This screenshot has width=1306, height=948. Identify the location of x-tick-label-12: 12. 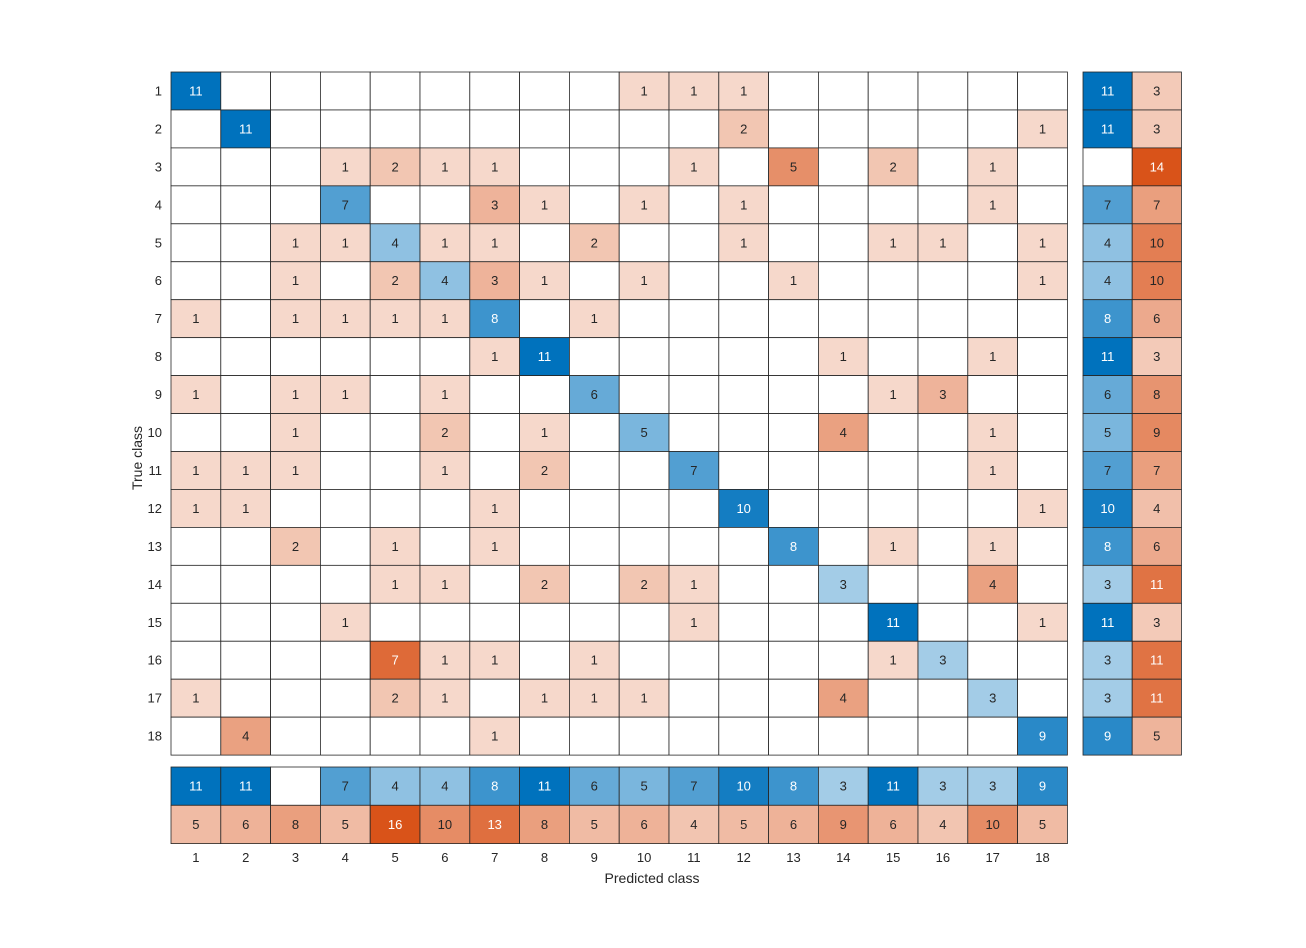
(743, 857).